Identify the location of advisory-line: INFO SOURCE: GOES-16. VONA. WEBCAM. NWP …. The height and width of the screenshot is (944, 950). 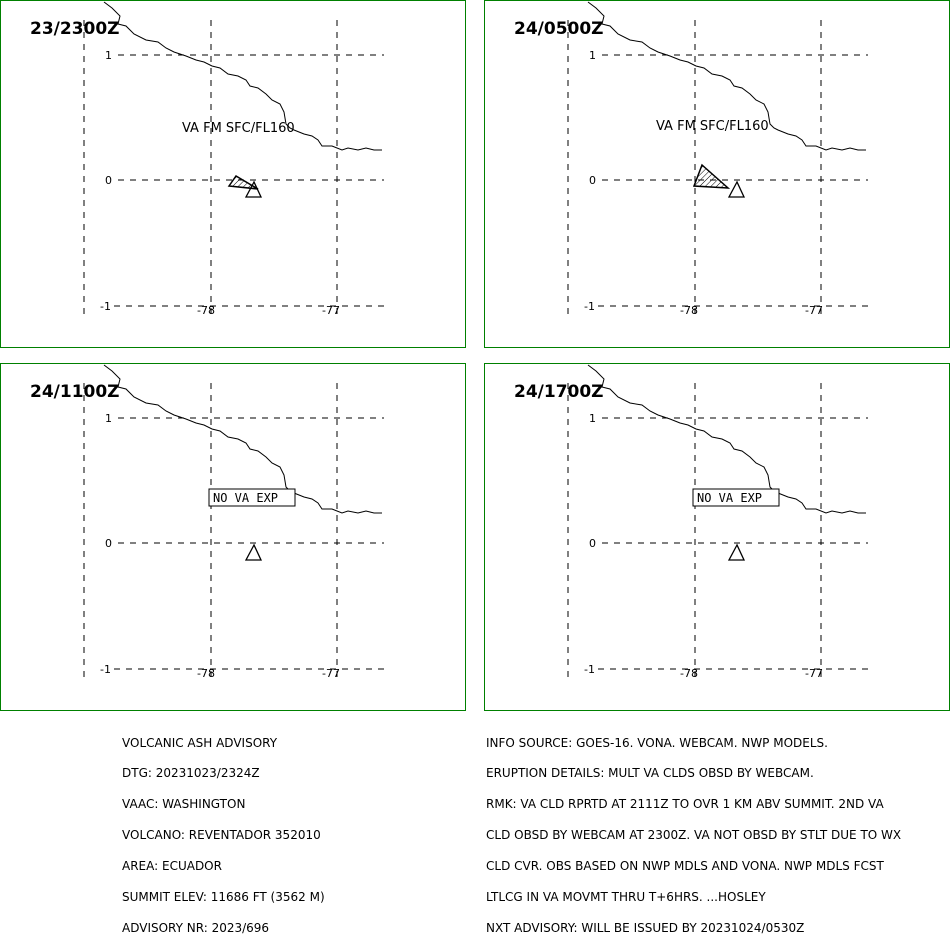
(657, 742).